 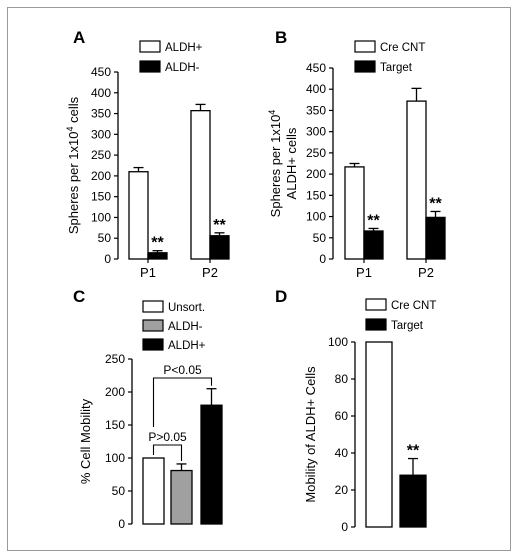 I want to click on y-tick-label: 60, so click(x=342, y=416).